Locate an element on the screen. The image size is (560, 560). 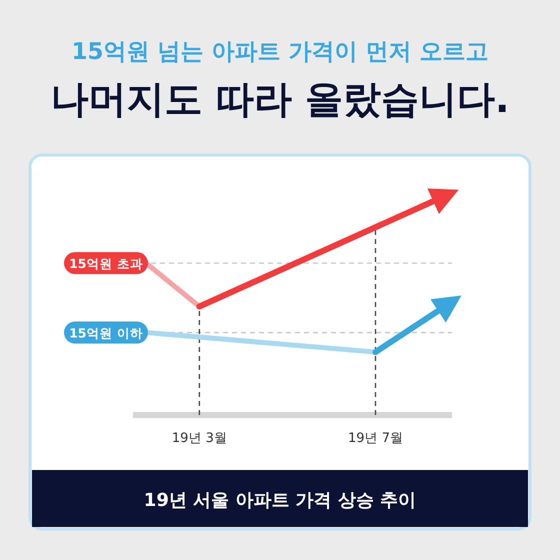
x-tick-label: 19년 3월 is located at coordinates (199, 438).